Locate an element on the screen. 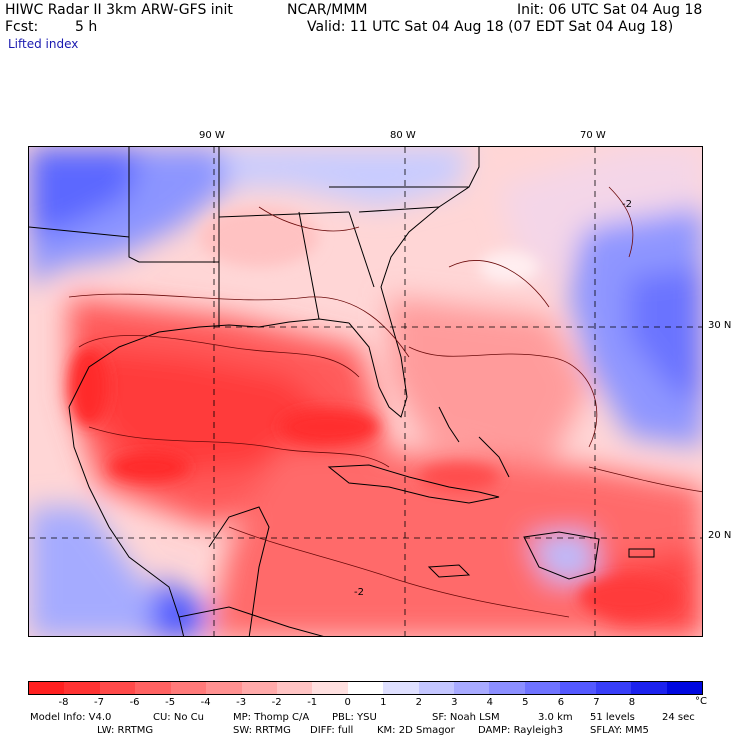 The height and width of the screenshot is (740, 740). colorbar-tick-label: -6 is located at coordinates (134, 702).